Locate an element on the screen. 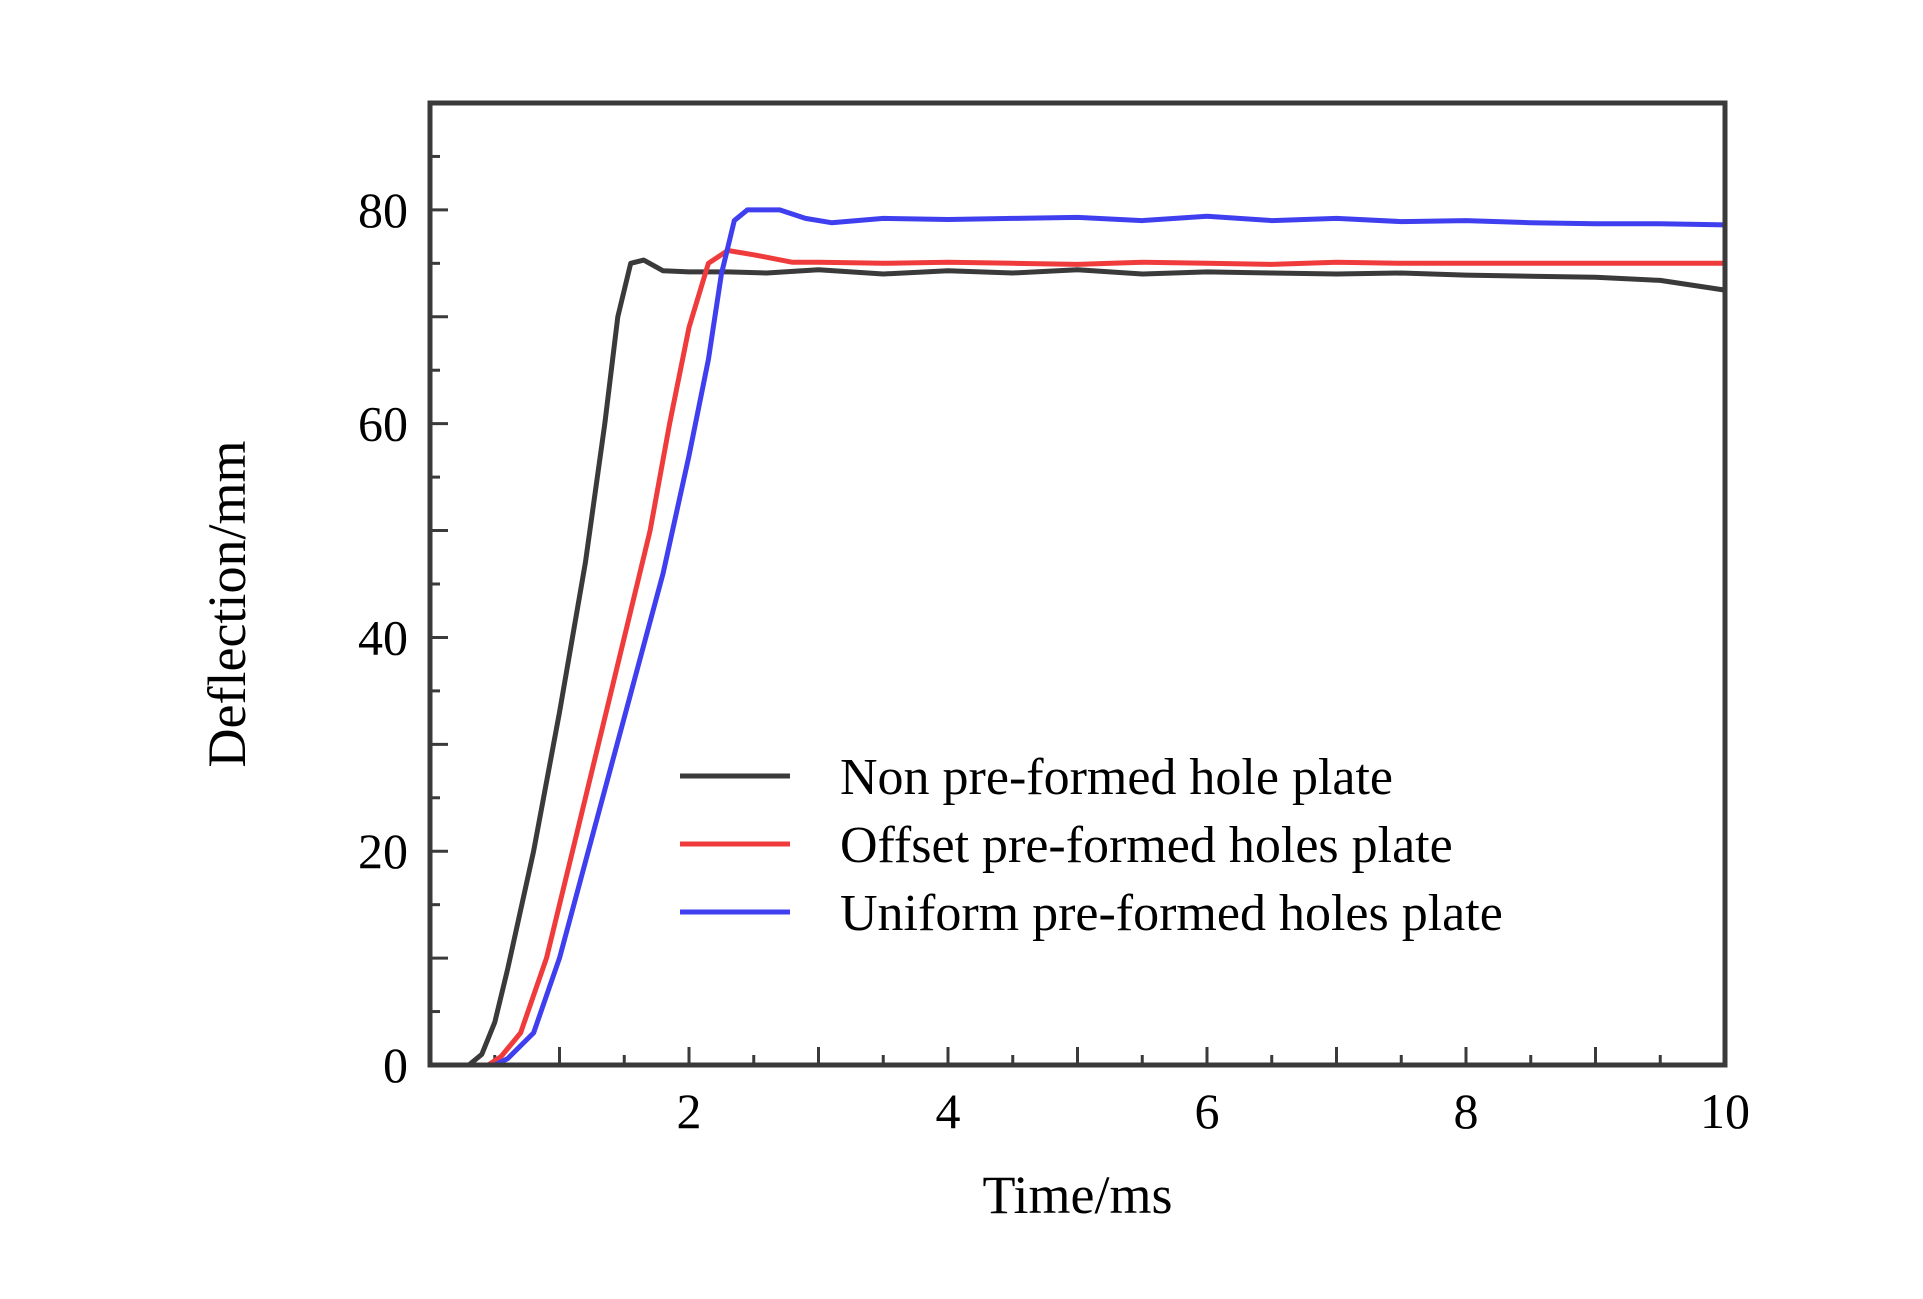 This screenshot has height=1299, width=1923. y-axis-title: Deflection/mm is located at coordinates (227, 604).